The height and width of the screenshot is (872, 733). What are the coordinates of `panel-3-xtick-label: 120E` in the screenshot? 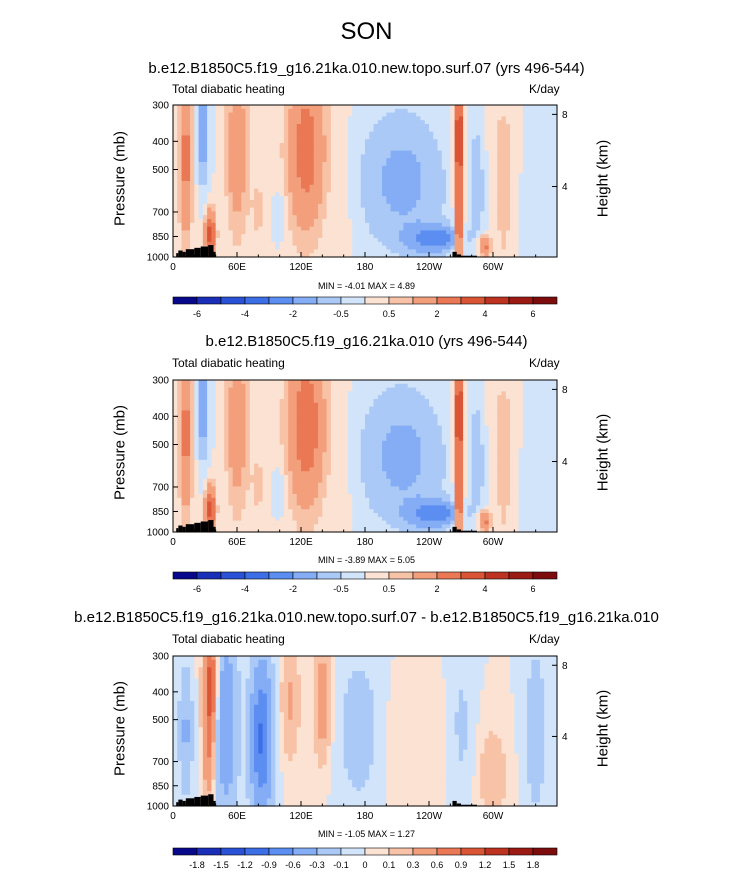 It's located at (301, 816).